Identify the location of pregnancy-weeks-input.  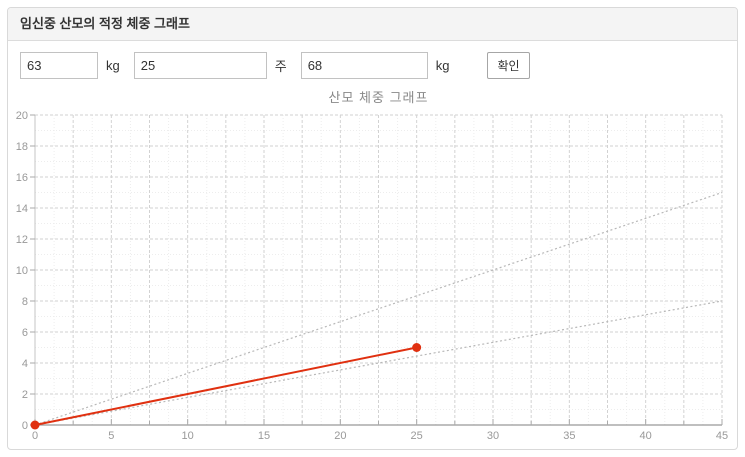
(200, 65).